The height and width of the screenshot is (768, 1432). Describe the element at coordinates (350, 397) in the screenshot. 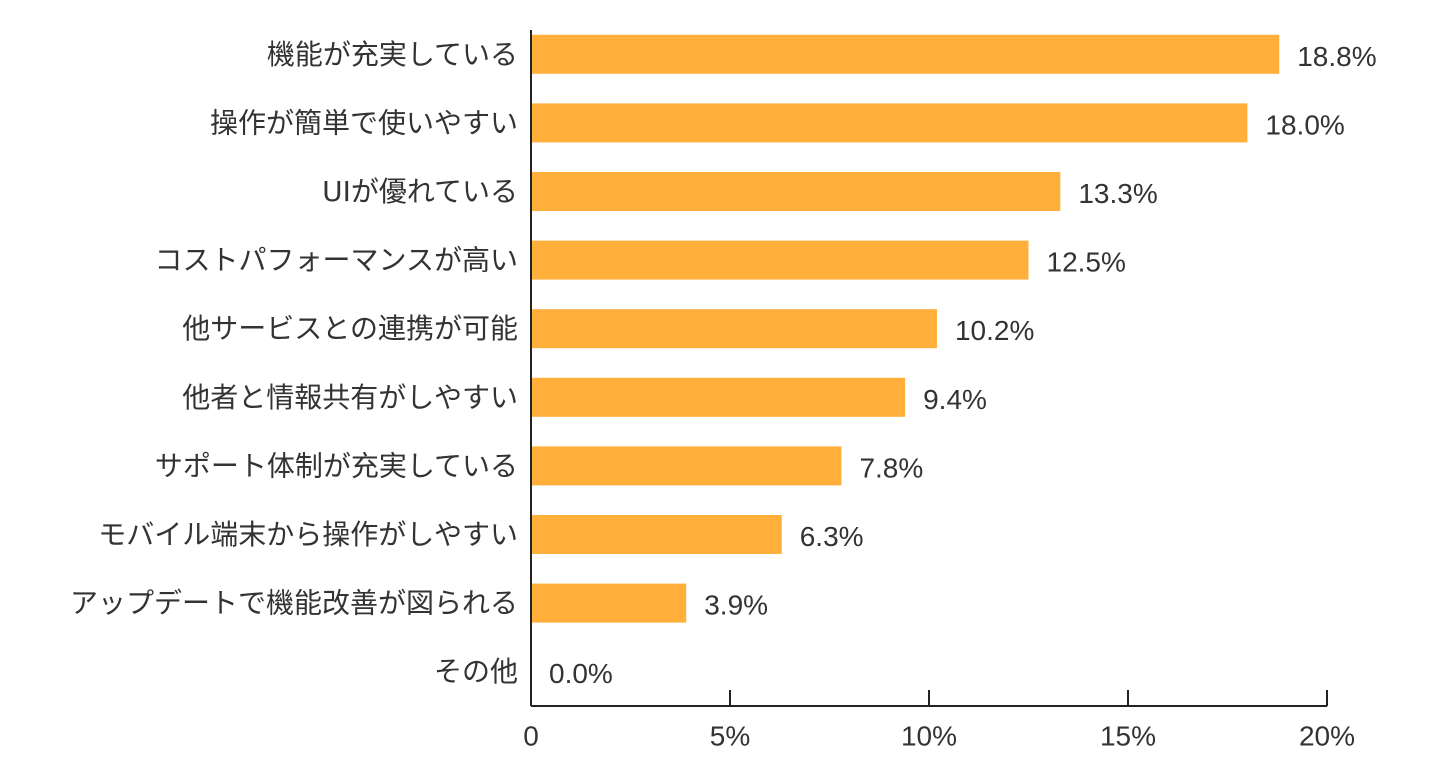

I see `category-label-5: 他者と情報共有がしやすい` at that location.